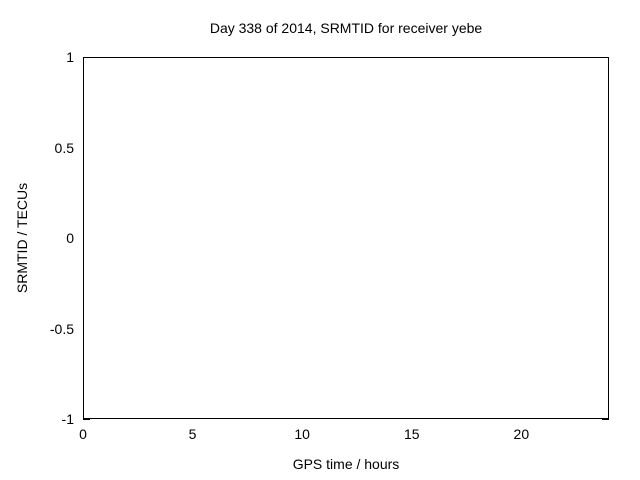 The image size is (640, 480). What do you see at coordinates (70, 238) in the screenshot?
I see `y-tick-label: 0` at bounding box center [70, 238].